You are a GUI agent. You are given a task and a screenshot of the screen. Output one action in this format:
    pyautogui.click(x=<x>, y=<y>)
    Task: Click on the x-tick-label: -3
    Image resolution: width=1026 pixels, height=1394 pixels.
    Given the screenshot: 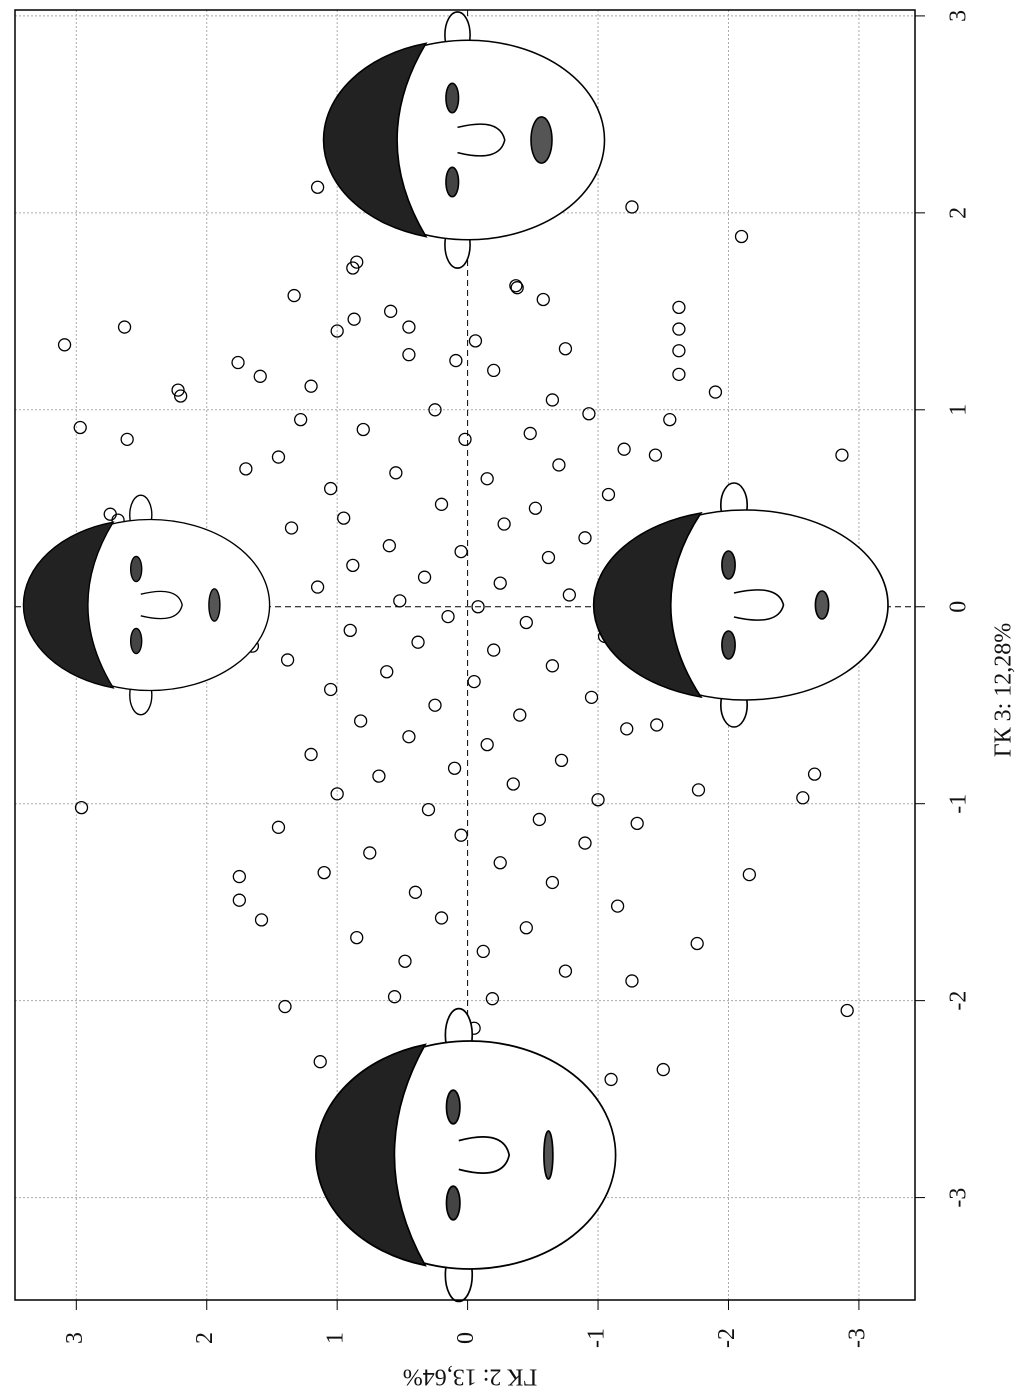 What is the action you would take?
    pyautogui.click(x=959, y=1198)
    